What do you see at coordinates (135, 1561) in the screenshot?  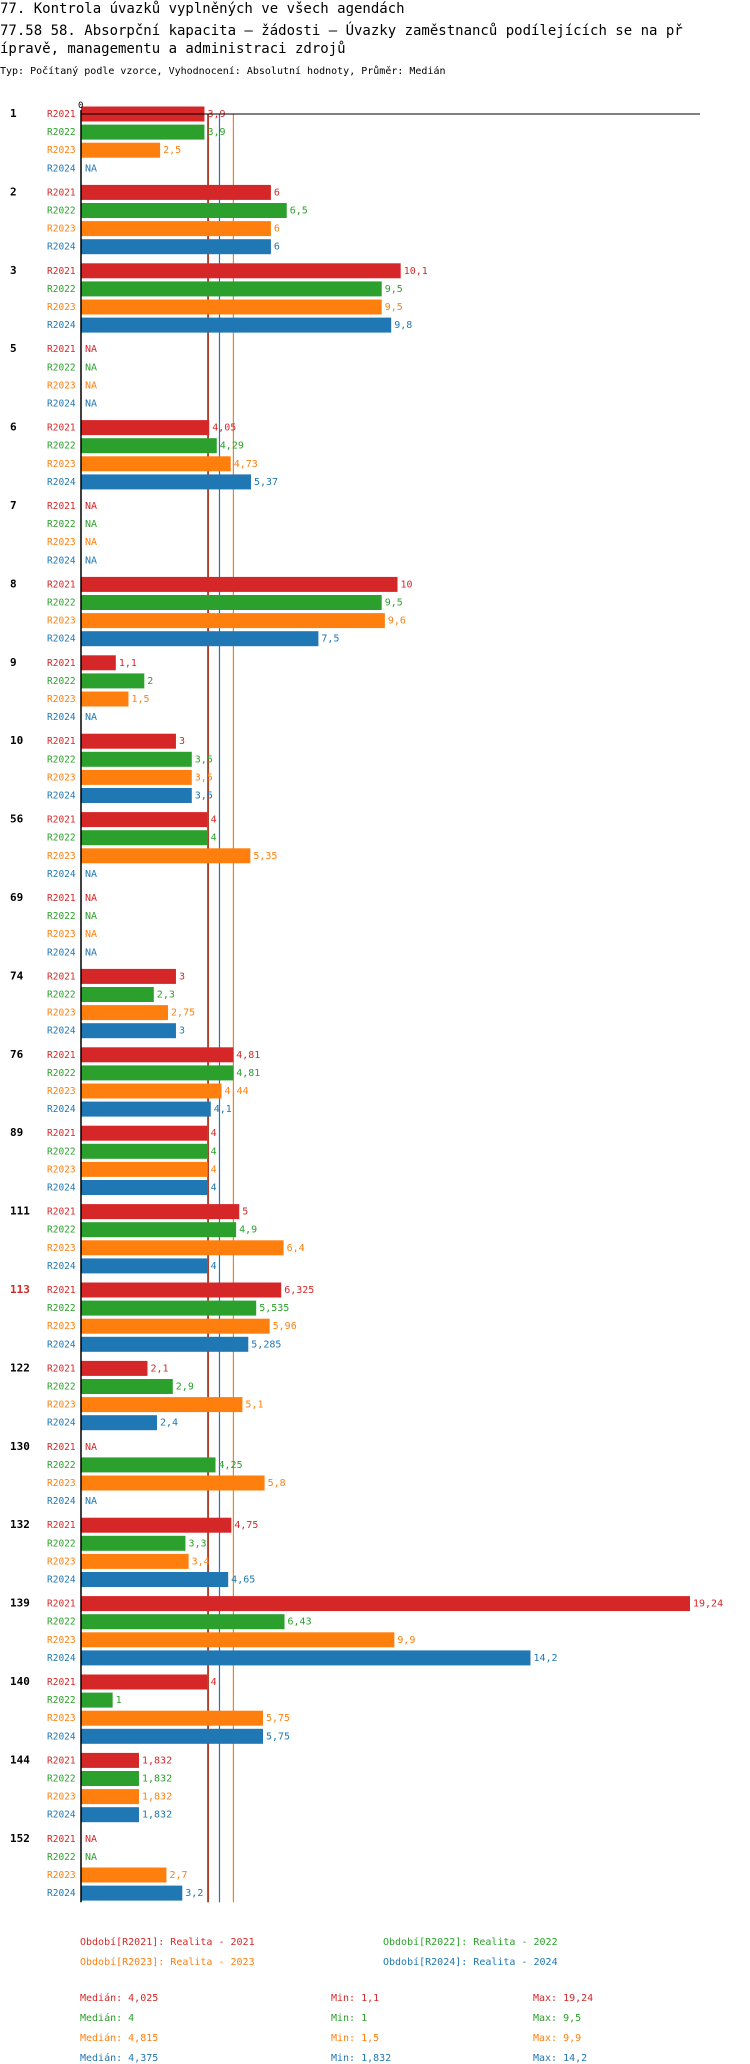 I see `bar-132-r2023` at bounding box center [135, 1561].